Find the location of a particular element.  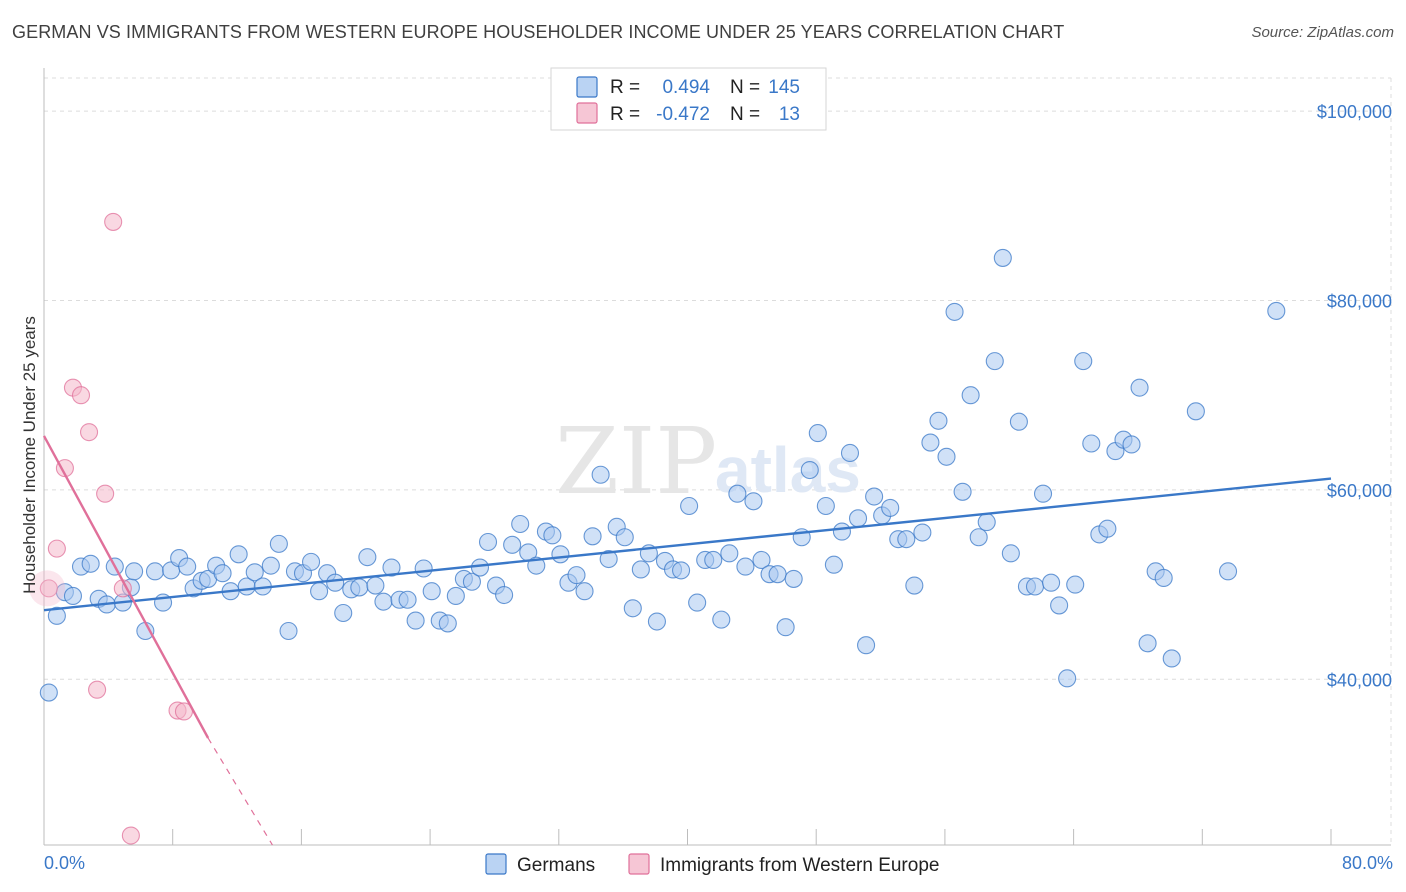

y-tick-label: $40,000 is located at coordinates (1359, 680).